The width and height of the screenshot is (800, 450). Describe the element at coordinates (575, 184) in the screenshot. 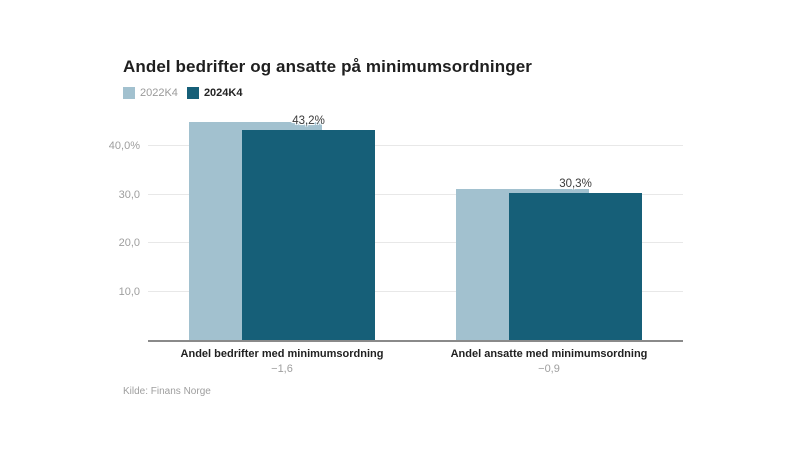

I see `bar-value-label-2024k4-group-1: 30,3%` at that location.